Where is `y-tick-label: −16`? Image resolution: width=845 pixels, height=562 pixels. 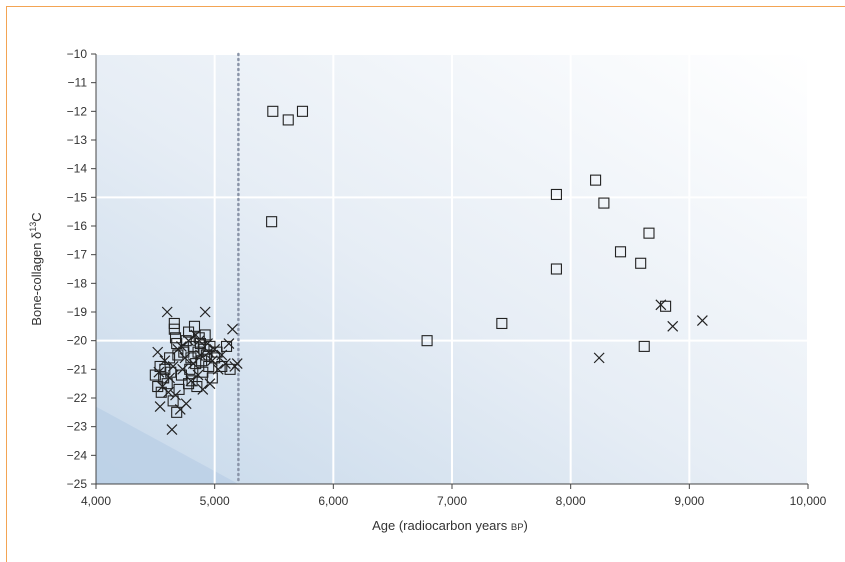 y-tick-label: −16 is located at coordinates (77, 226).